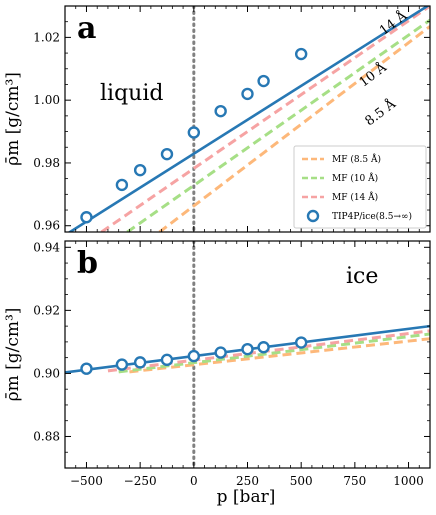 This screenshot has width=436, height=515. I want to click on legend-marker, so click(313, 216).